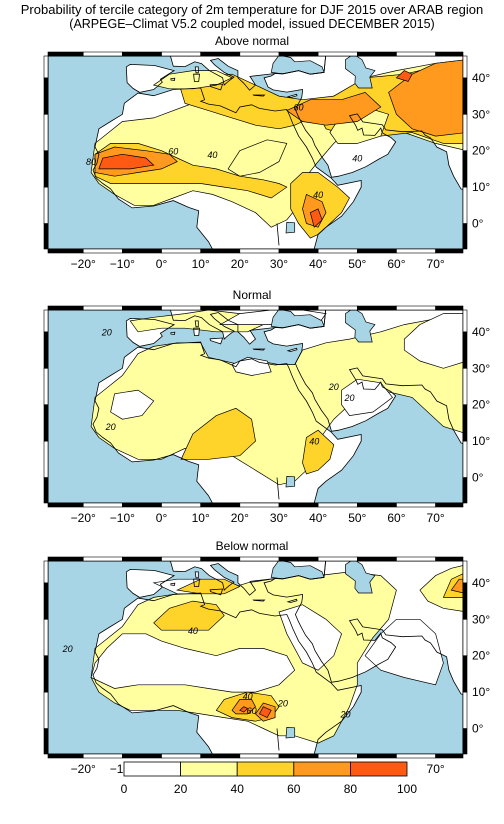  Describe the element at coordinates (252, 41) in the screenshot. I see `panel-title-above-normal: Above normal` at that location.